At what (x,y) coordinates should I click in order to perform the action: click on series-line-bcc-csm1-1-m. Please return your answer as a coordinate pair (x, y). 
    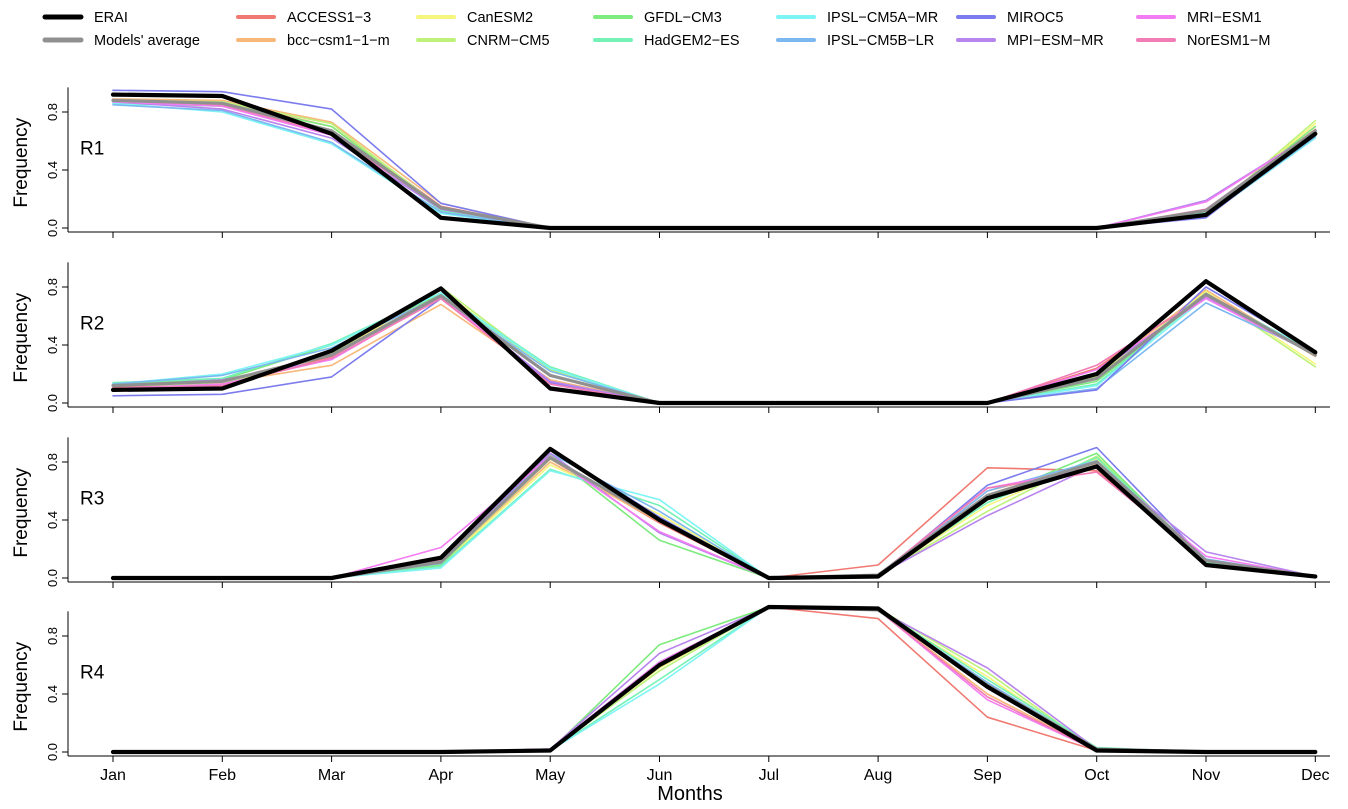
    Looking at the image, I should click on (714, 520).